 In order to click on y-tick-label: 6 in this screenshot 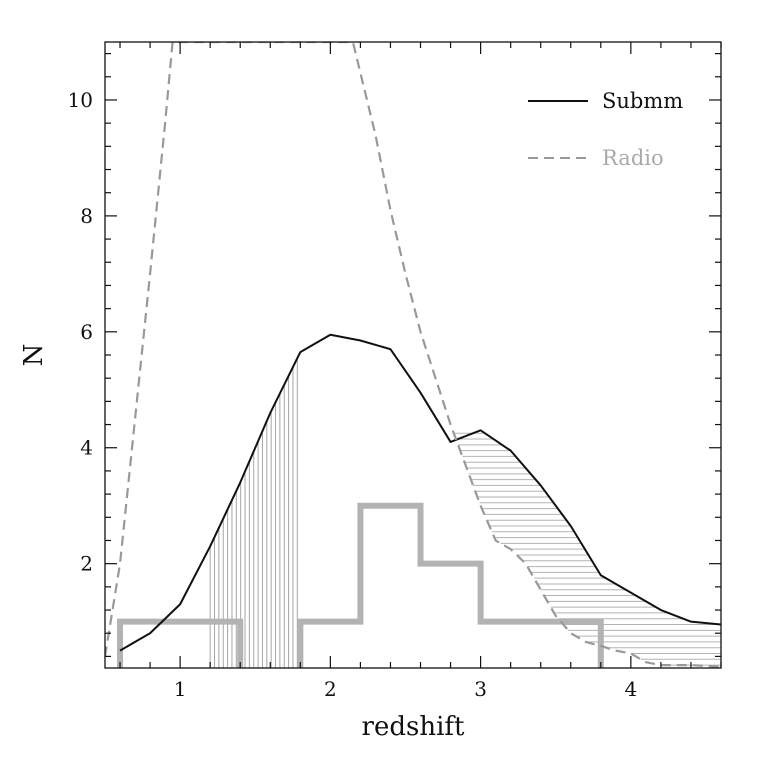, I will do `click(86, 332)`.